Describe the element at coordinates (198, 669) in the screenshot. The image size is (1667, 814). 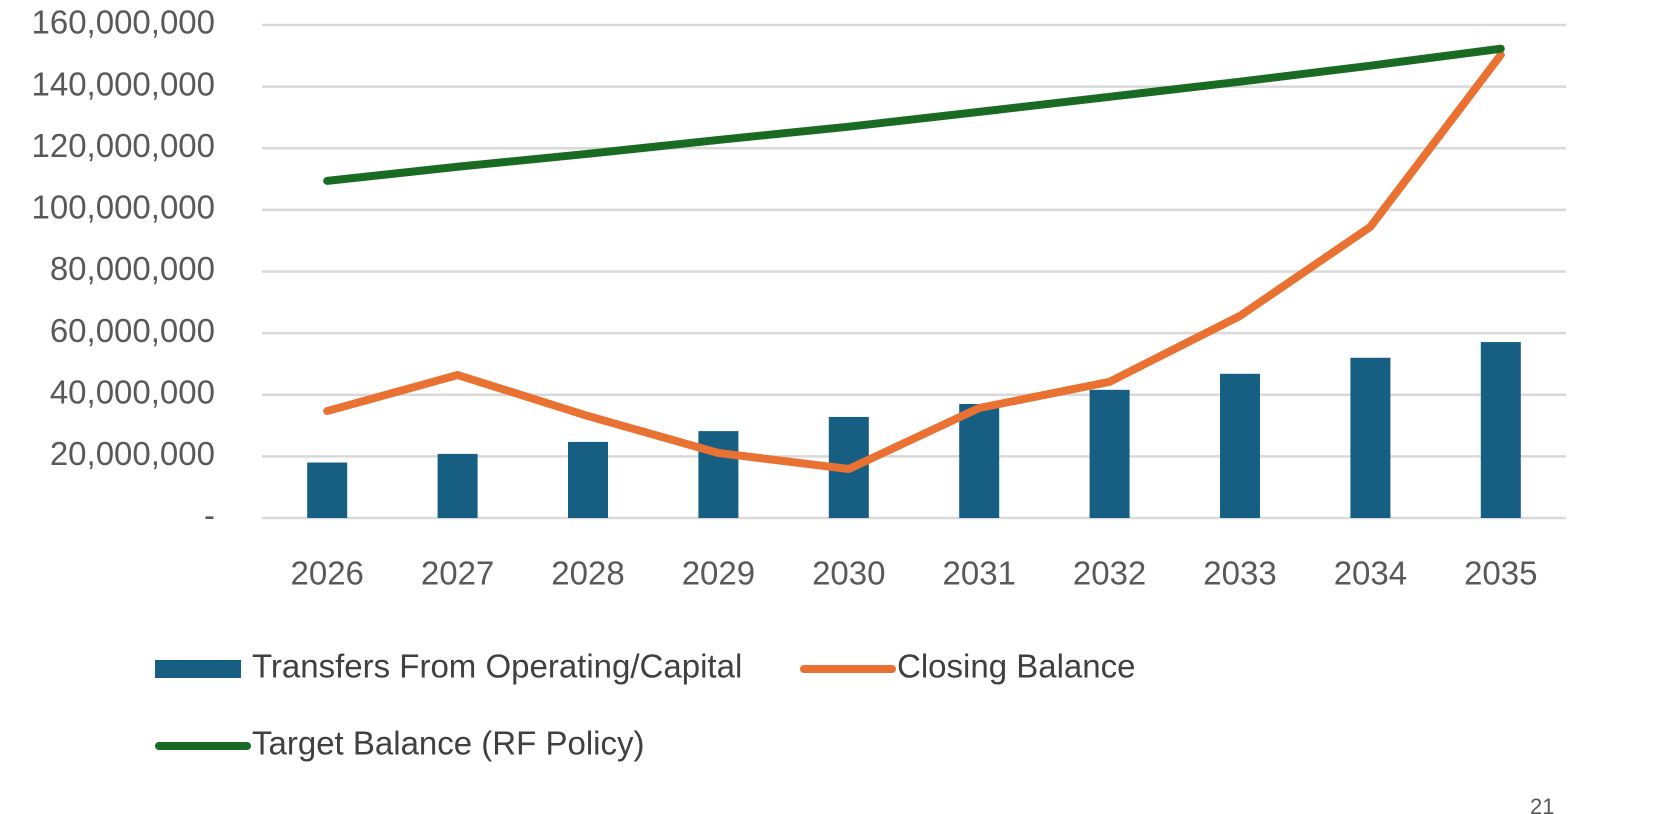
I see `legend-swatch` at that location.